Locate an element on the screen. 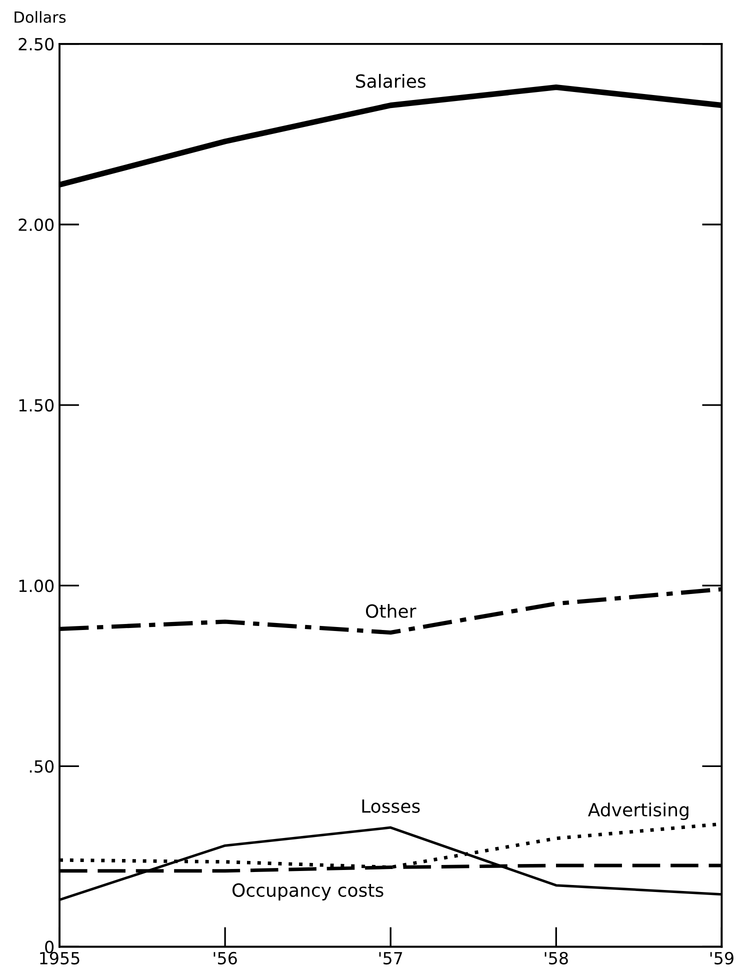  series-label: Advertising is located at coordinates (638, 811).